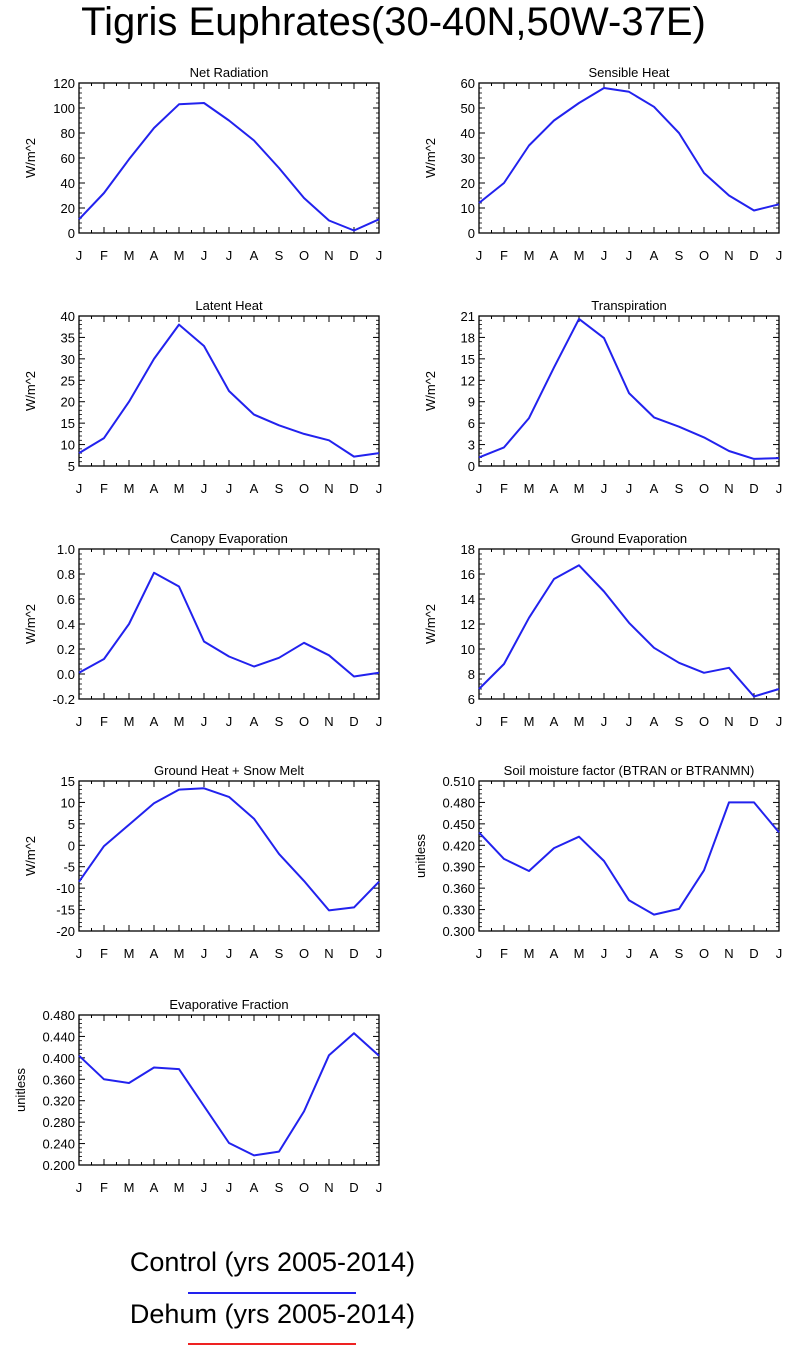 The height and width of the screenshot is (1345, 787). I want to click on y-tick-label: 0.360, so click(458, 888).